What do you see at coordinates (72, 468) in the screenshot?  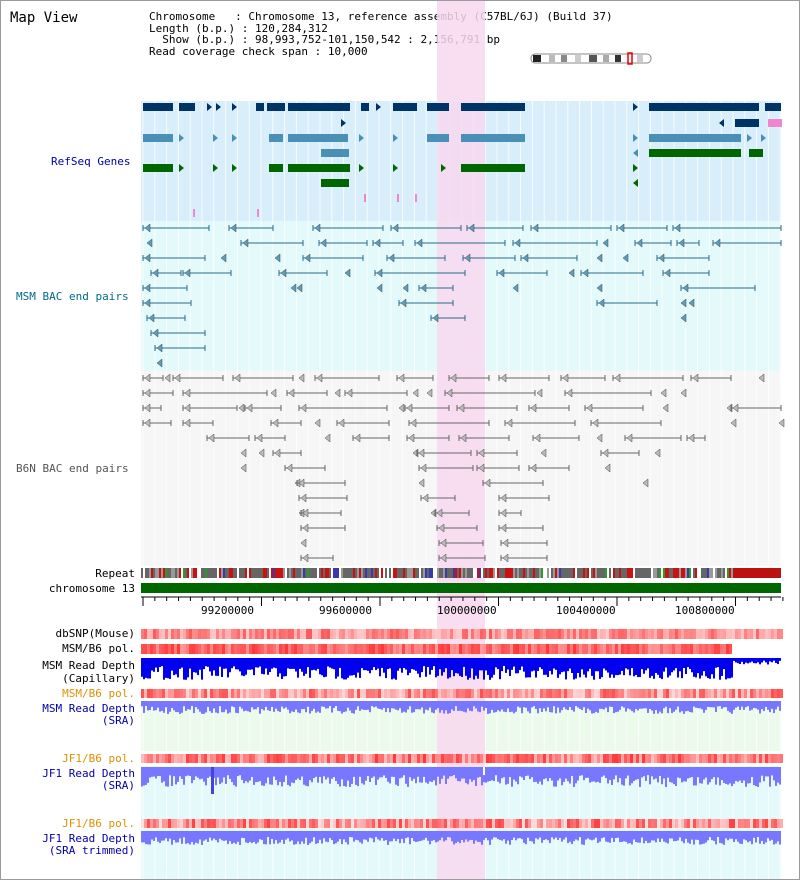 I see `track-label-b6n-bac: B6N BAC end pairs` at bounding box center [72, 468].